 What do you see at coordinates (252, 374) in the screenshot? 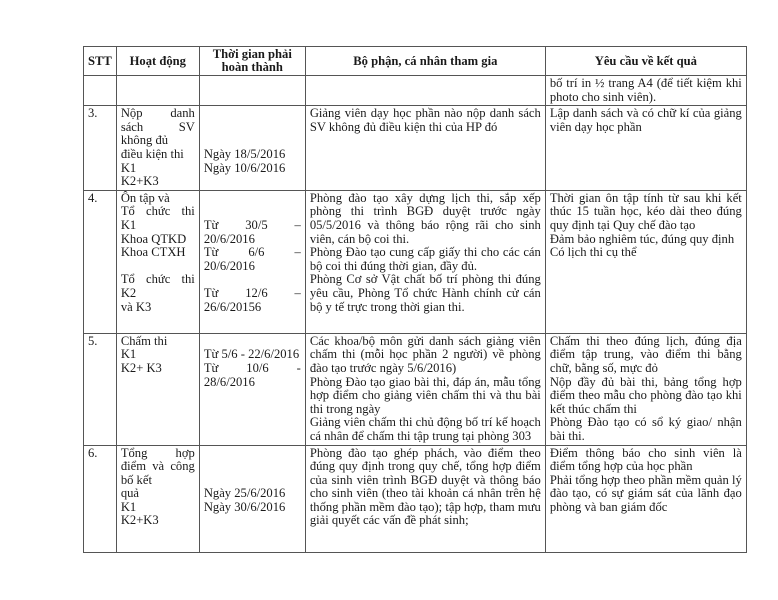
I see `cell-line: Từ 10/6 - 28/6/2016` at bounding box center [252, 374].